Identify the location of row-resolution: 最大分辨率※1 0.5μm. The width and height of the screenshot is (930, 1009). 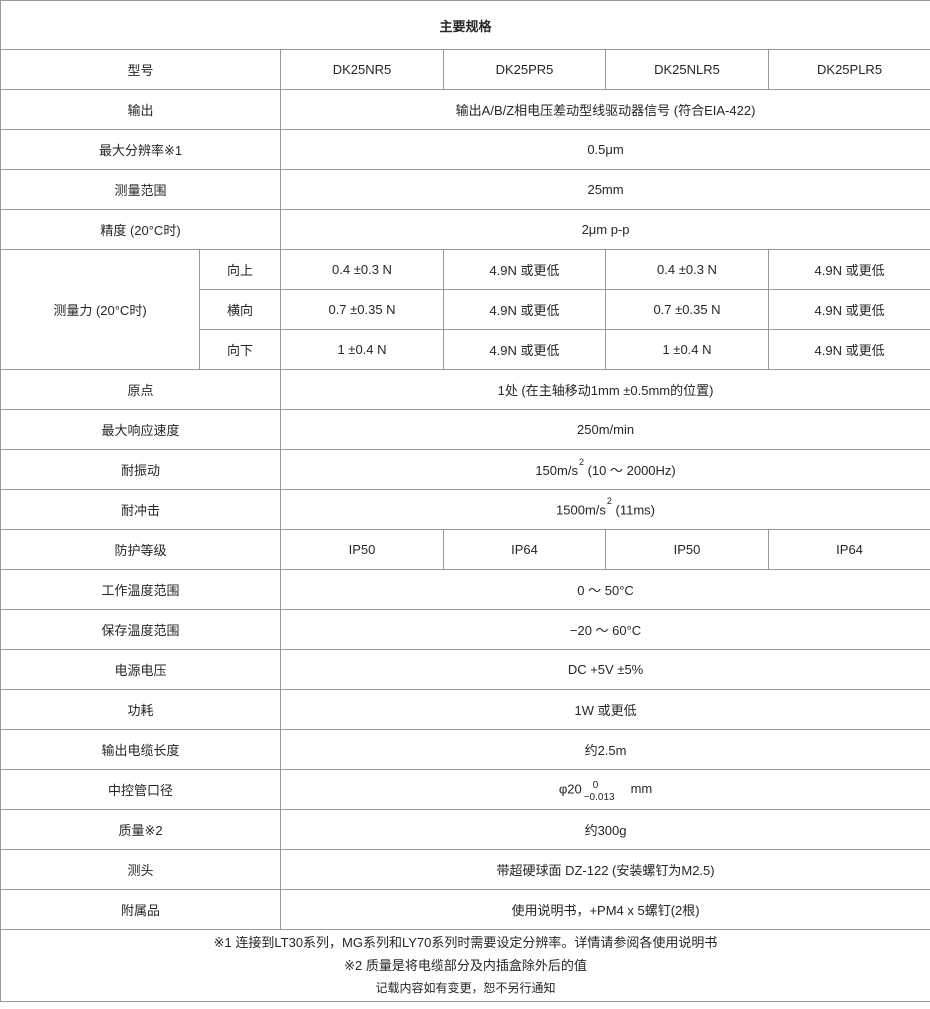
(465, 149).